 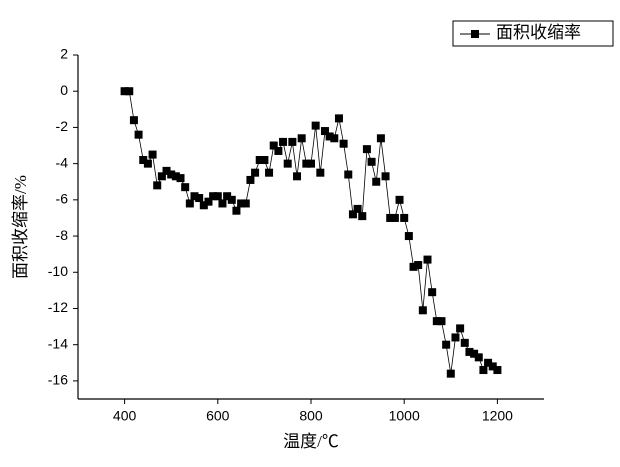 What do you see at coordinates (125, 416) in the screenshot?
I see `x-tick-label: 400` at bounding box center [125, 416].